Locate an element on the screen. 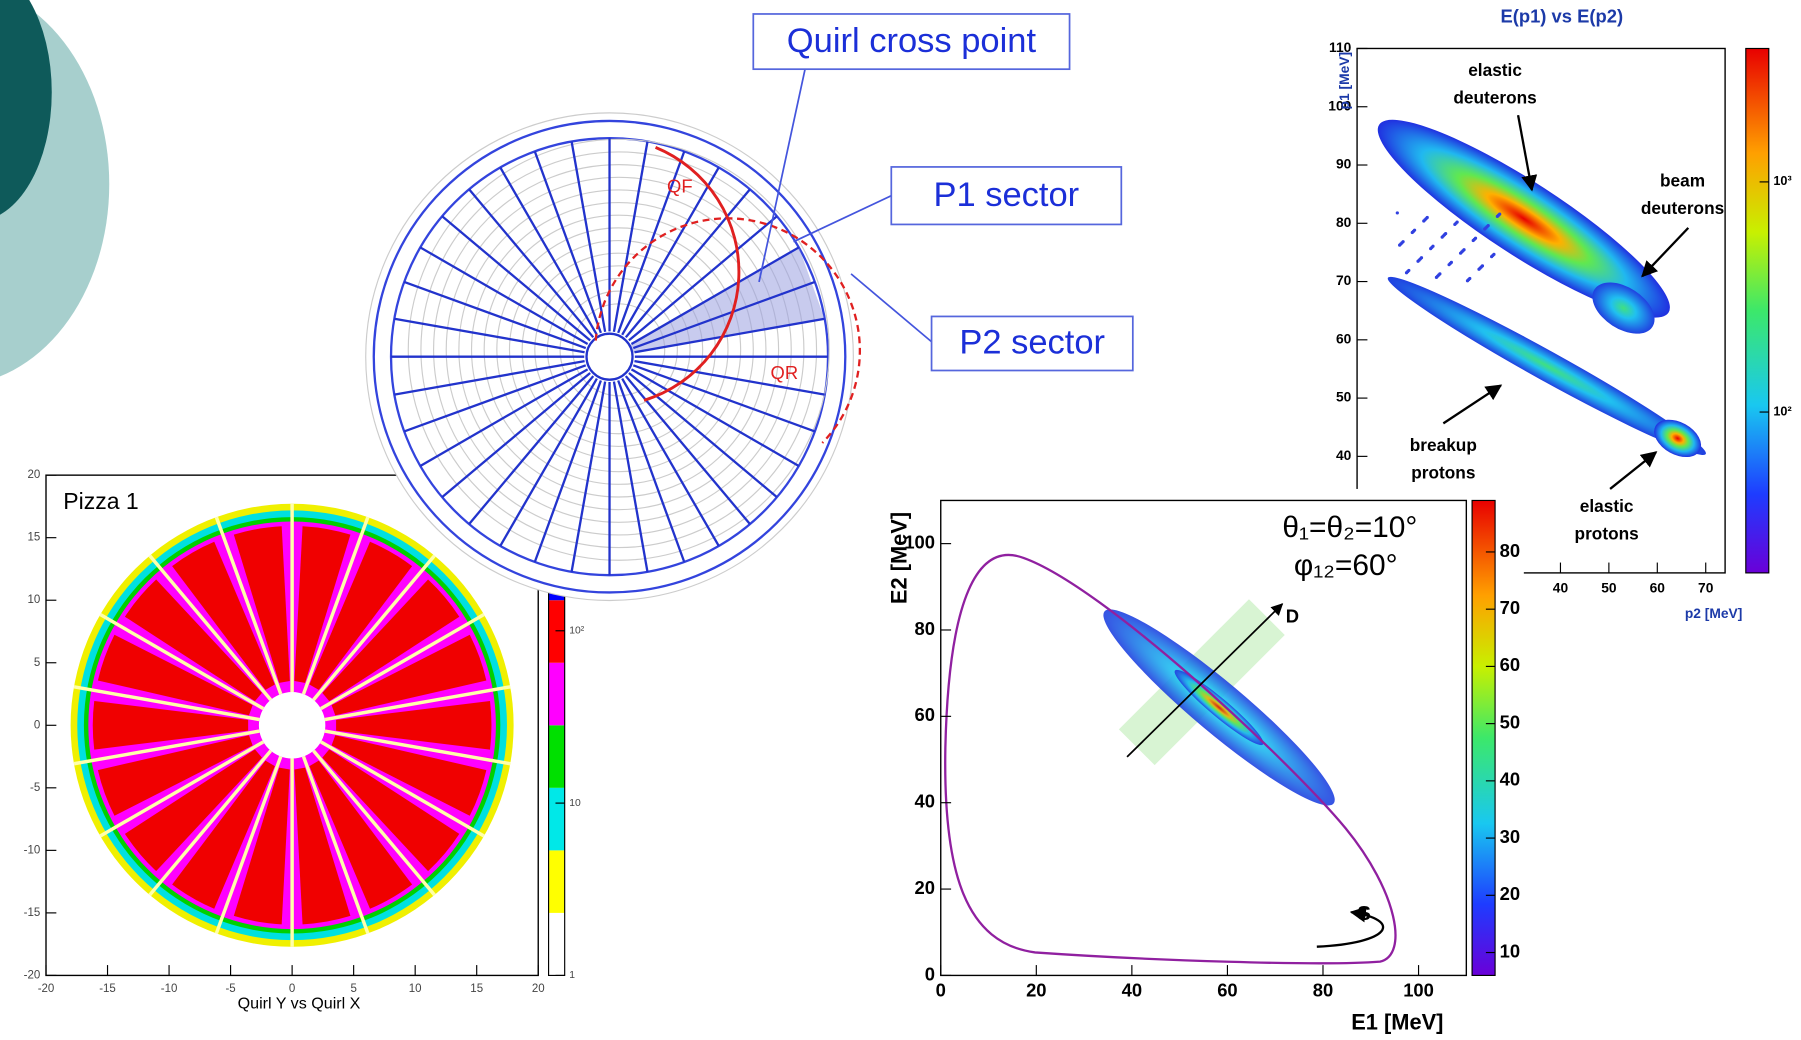 This screenshot has width=1801, height=1040. y-tick-label: -5 is located at coordinates (35, 788).